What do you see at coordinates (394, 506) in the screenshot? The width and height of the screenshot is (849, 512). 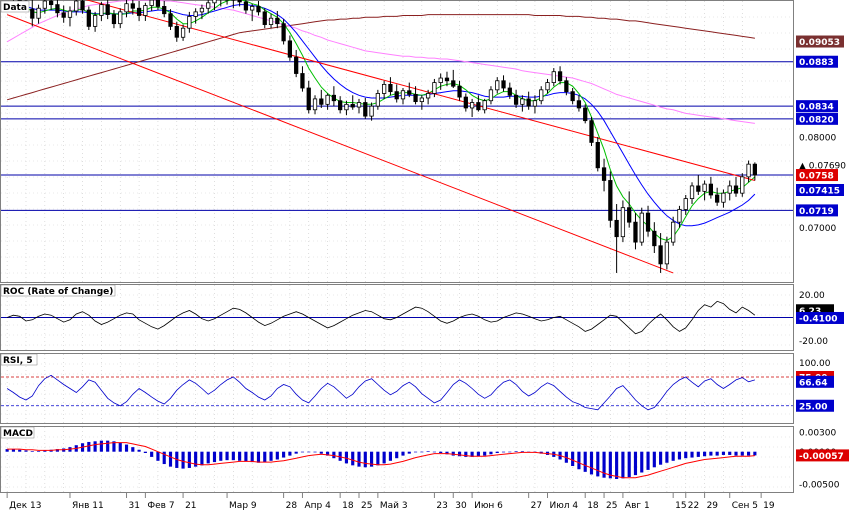 I see `x-axis-label: Май 3` at bounding box center [394, 506].